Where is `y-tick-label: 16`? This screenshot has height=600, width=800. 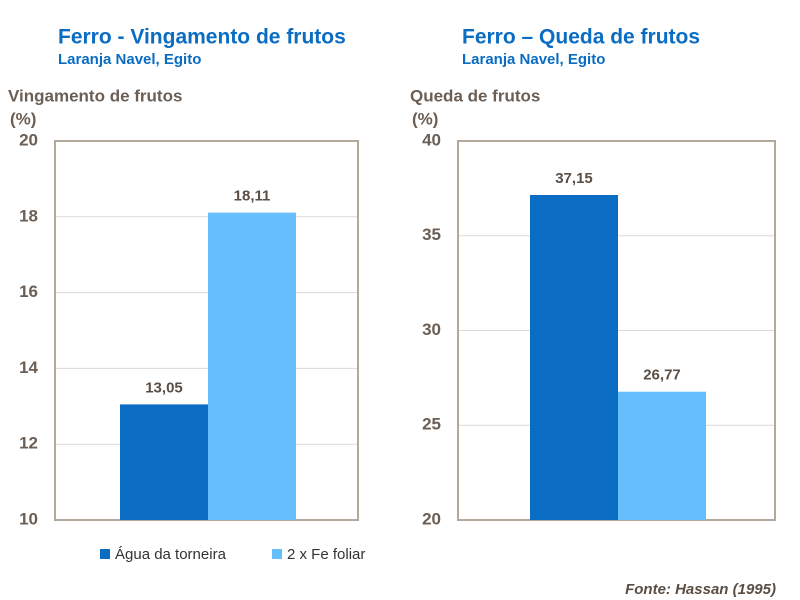 y-tick-label: 16 is located at coordinates (28, 291).